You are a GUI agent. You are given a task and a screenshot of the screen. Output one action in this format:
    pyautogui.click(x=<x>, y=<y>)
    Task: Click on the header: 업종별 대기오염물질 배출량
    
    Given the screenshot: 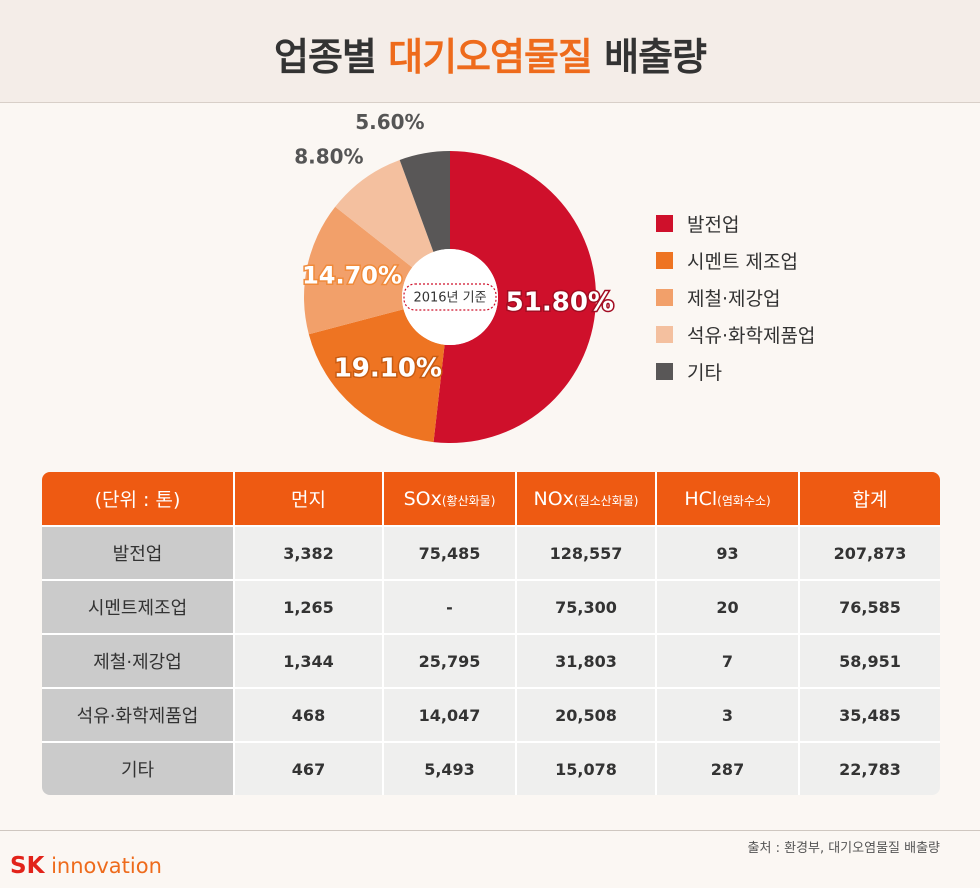 What is the action you would take?
    pyautogui.click(x=490, y=51)
    